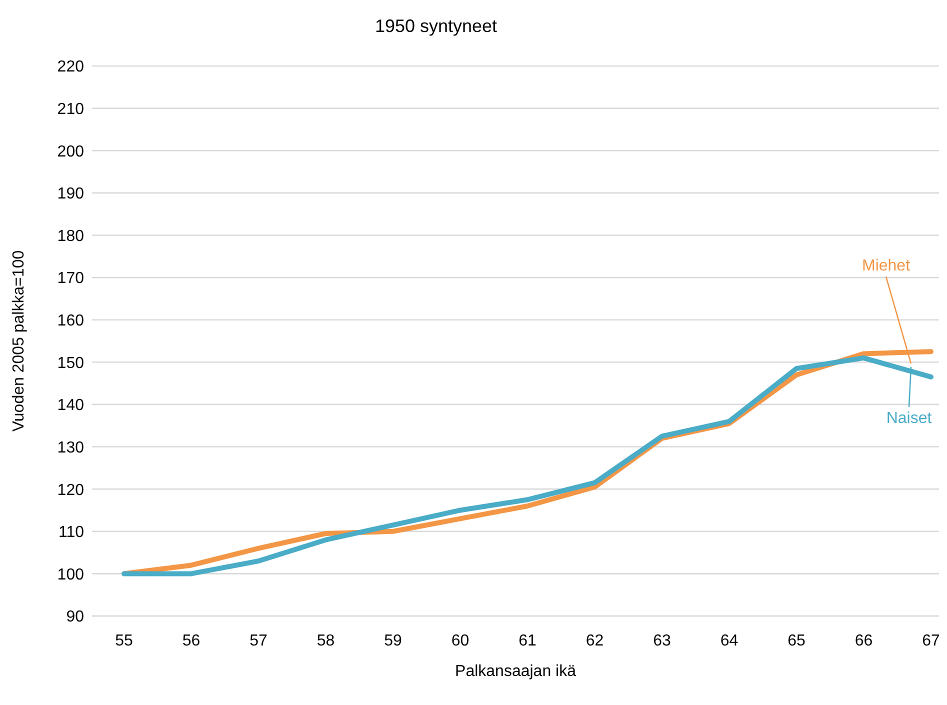  What do you see at coordinates (931, 641) in the screenshot?
I see `x-tick-label: 67` at bounding box center [931, 641].